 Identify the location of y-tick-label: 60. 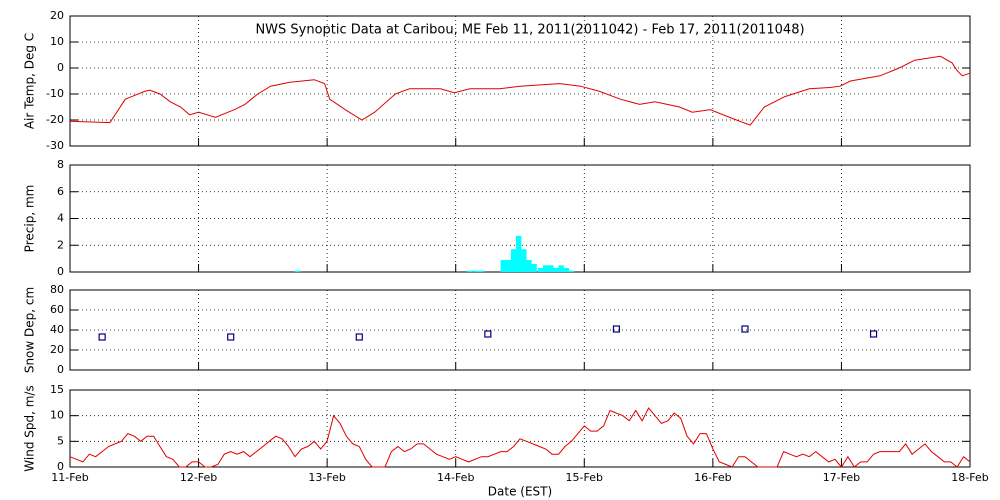
(57, 309).